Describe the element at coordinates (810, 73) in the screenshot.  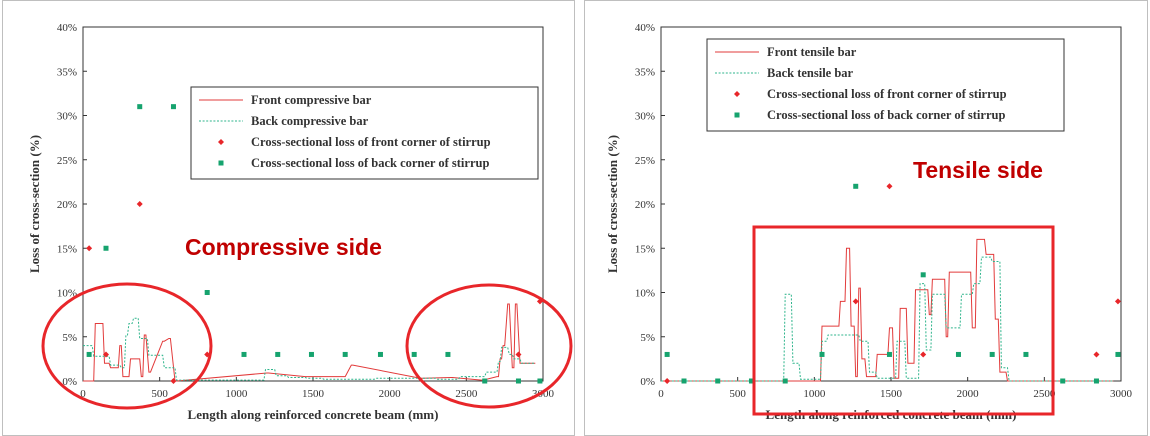
I see `legend-entry: Back tensile bar` at that location.